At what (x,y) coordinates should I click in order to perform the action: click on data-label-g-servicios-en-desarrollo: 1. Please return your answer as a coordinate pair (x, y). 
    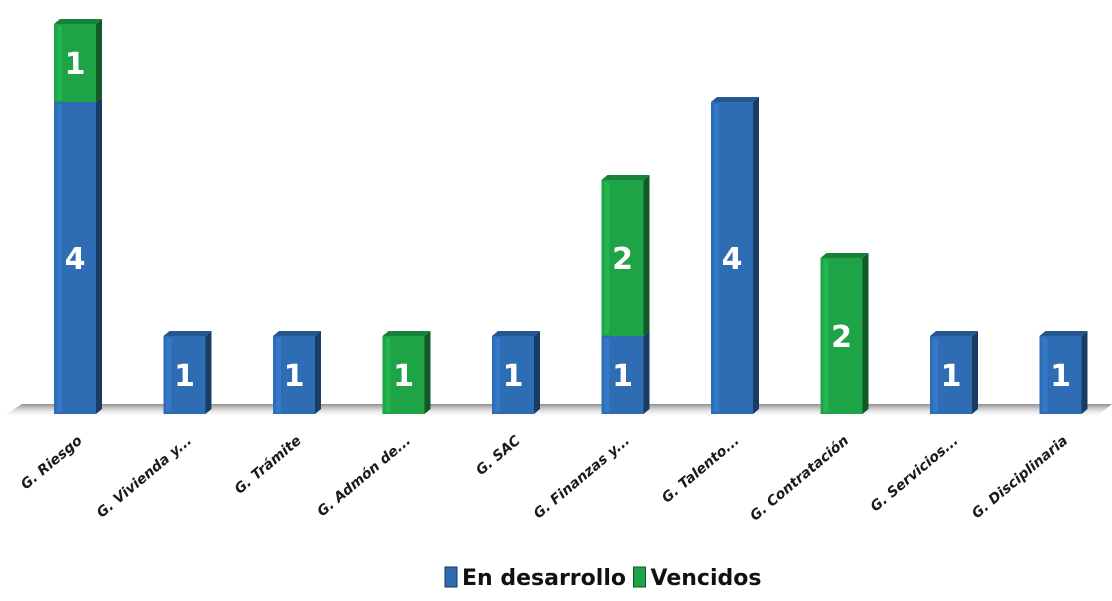
    Looking at the image, I should click on (951, 376).